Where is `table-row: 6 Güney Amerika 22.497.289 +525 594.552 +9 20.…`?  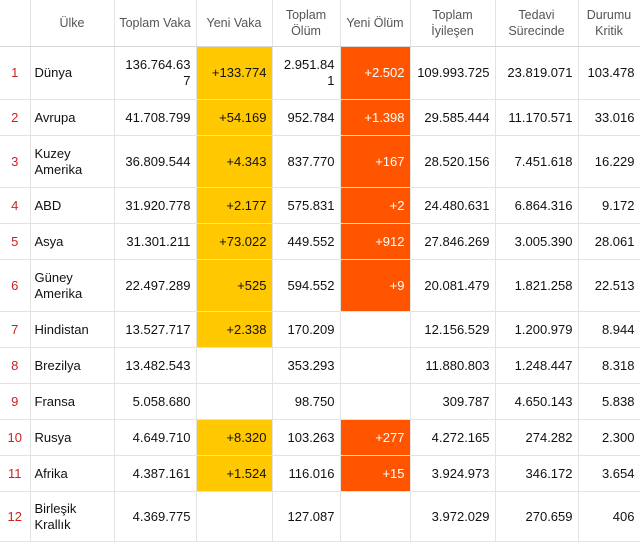 table-row: 6 Güney Amerika 22.497.289 +525 594.552 +9 20.… is located at coordinates (320, 285).